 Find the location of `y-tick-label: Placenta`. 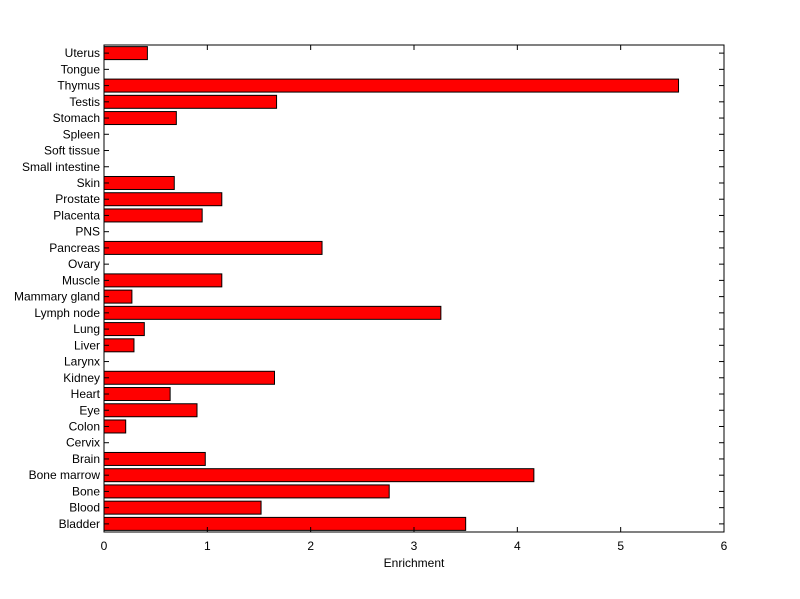

y-tick-label: Placenta is located at coordinates (76, 215).